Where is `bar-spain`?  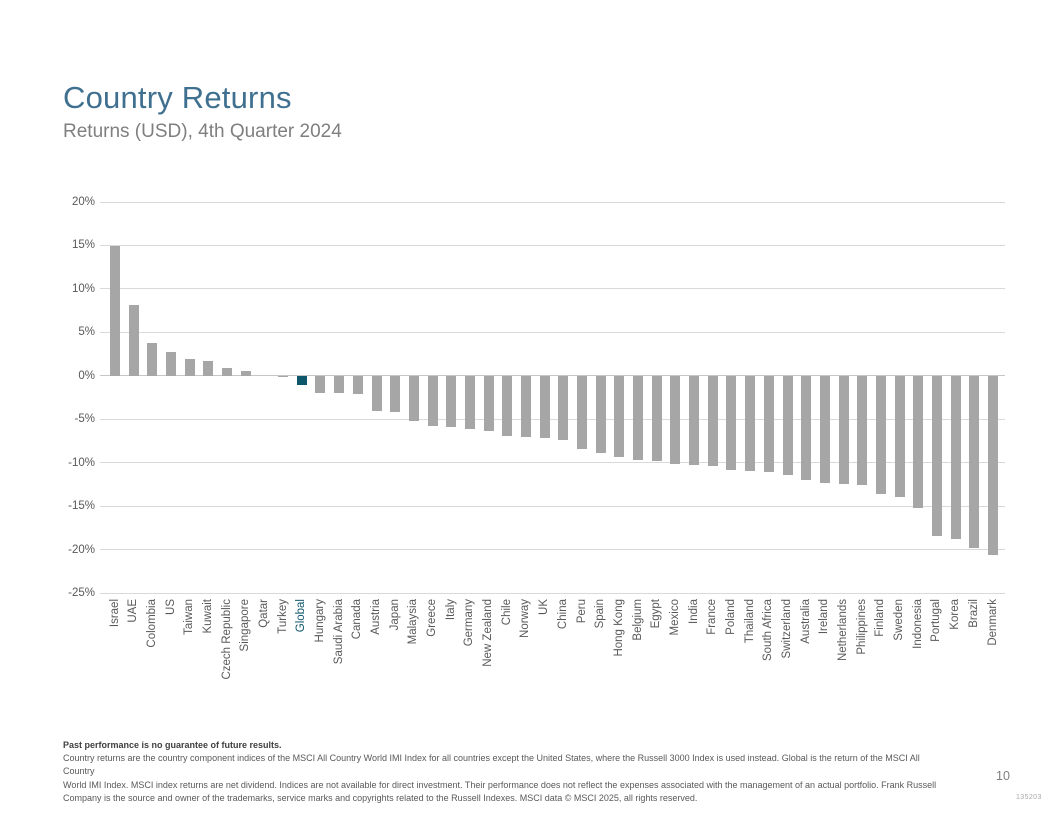
bar-spain is located at coordinates (600, 414).